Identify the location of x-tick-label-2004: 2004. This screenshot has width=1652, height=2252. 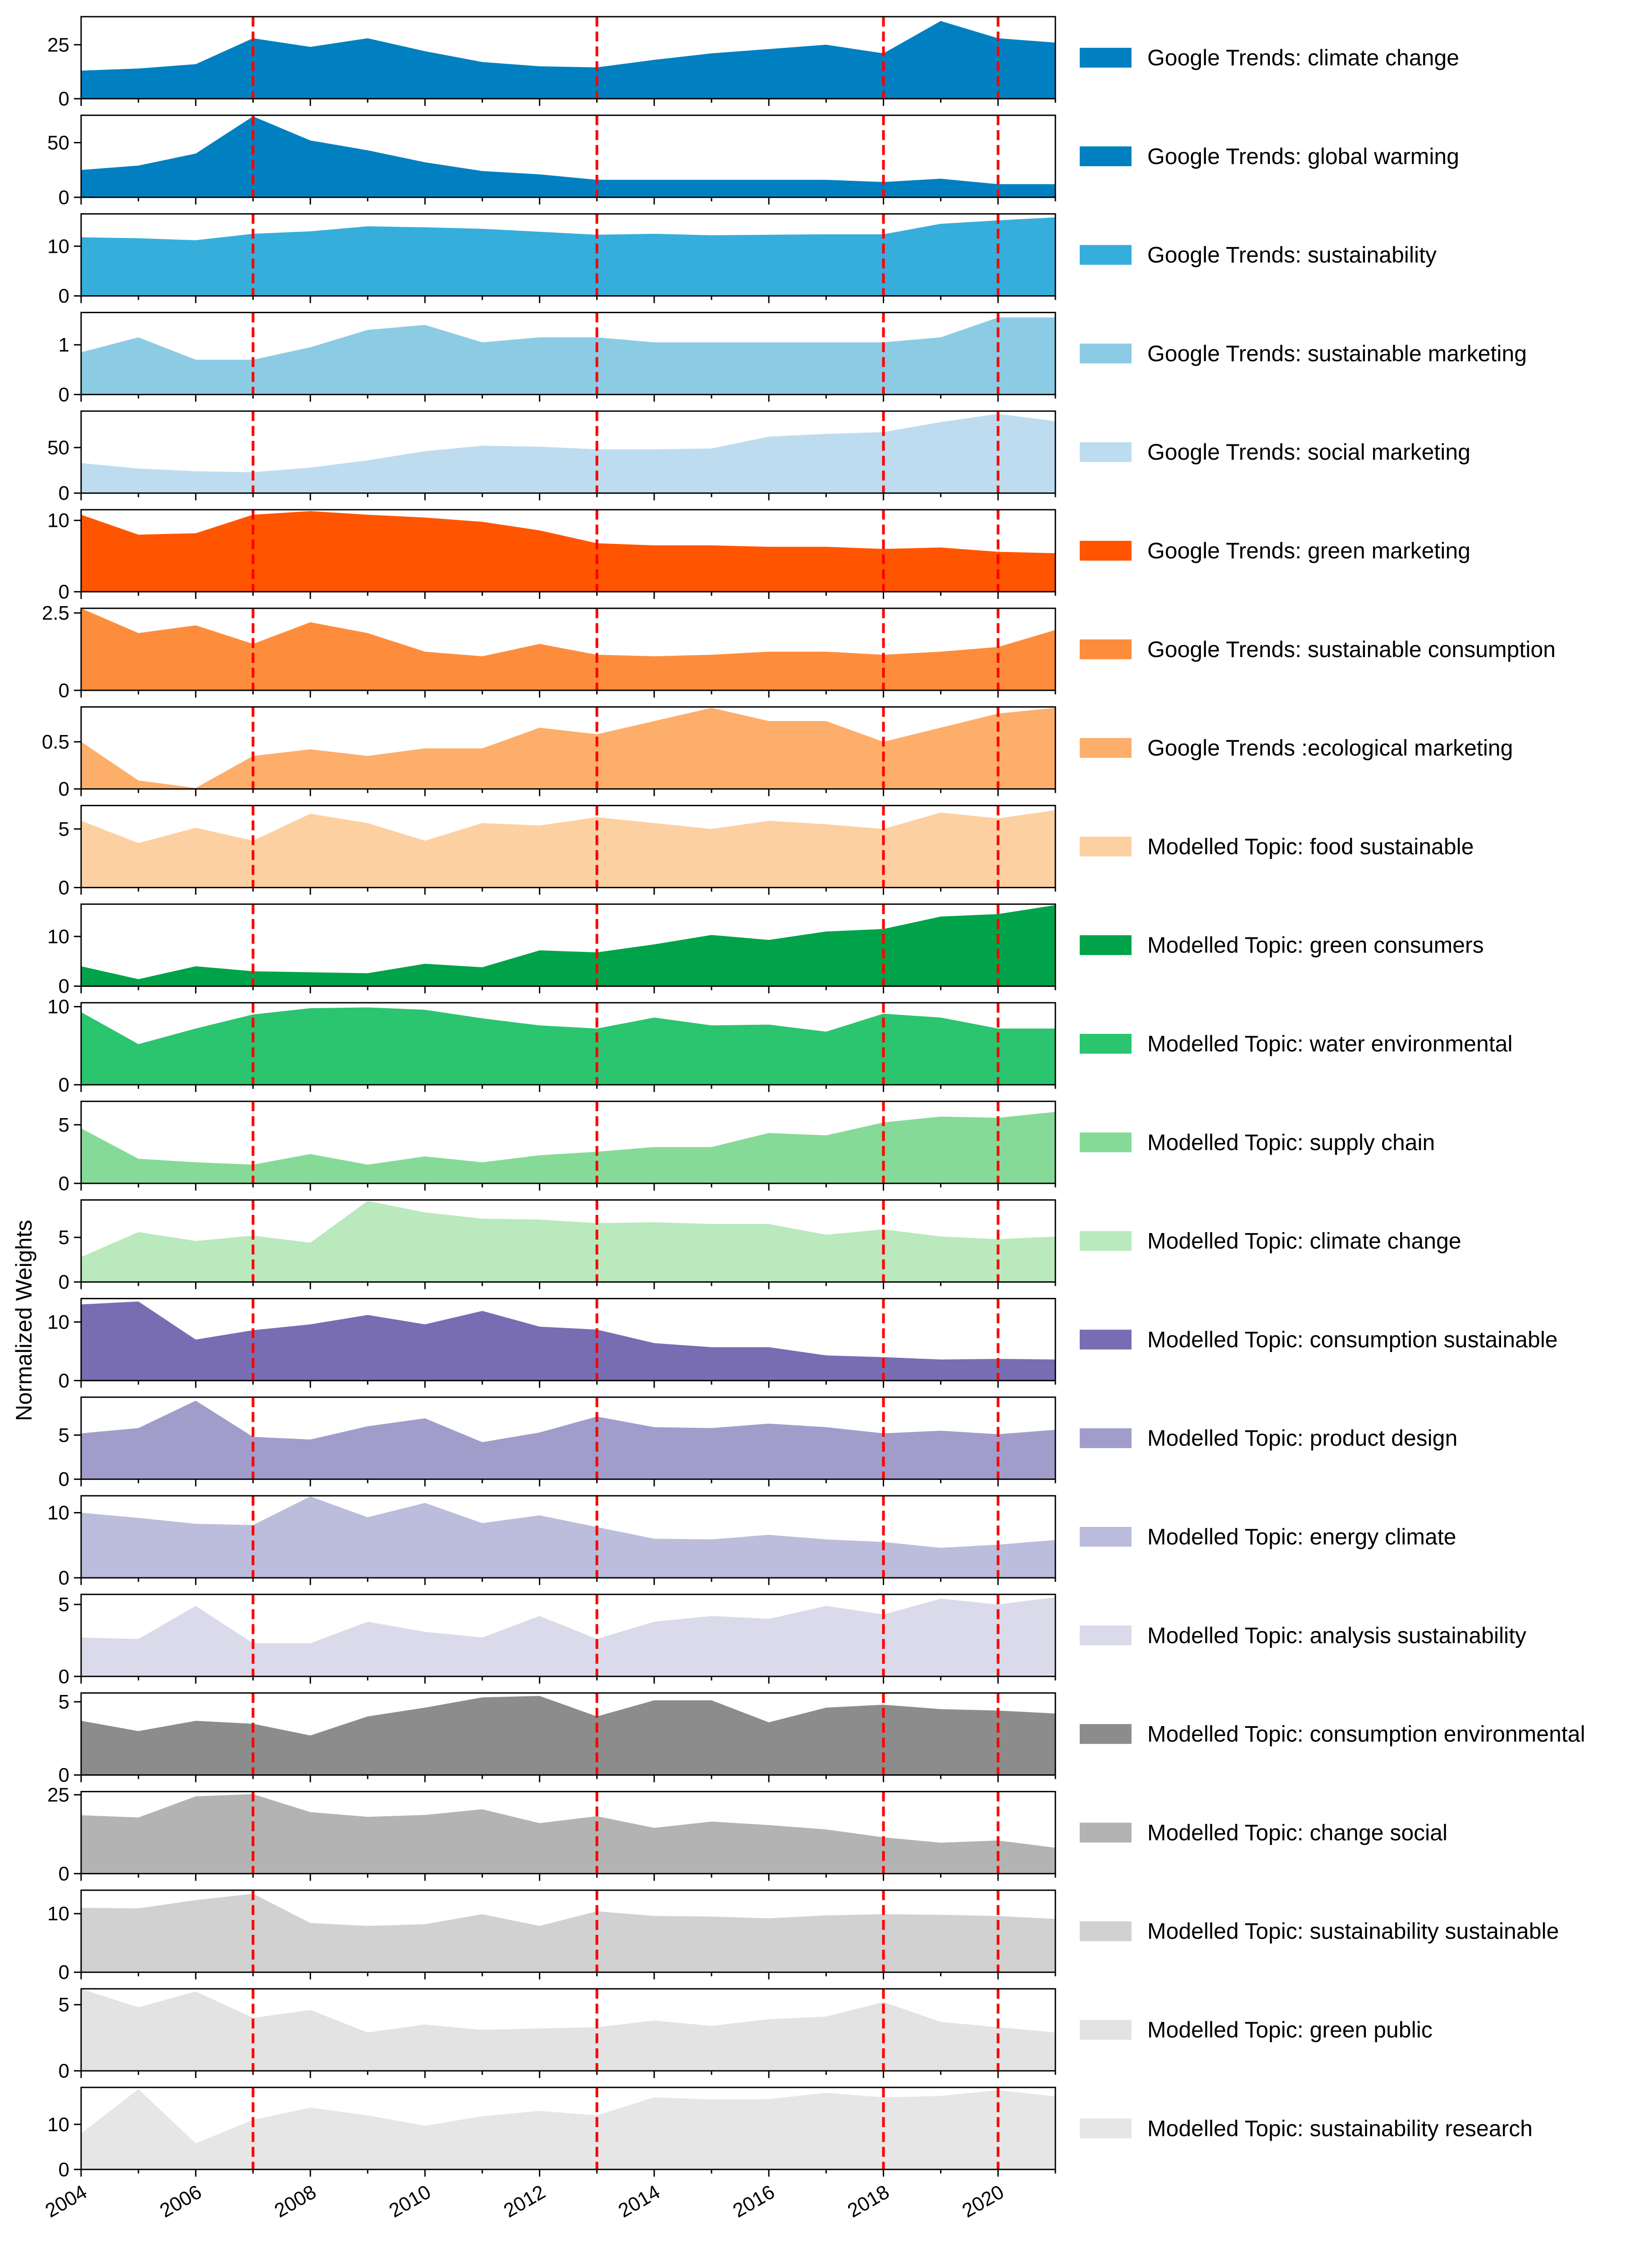
(66, 2201).